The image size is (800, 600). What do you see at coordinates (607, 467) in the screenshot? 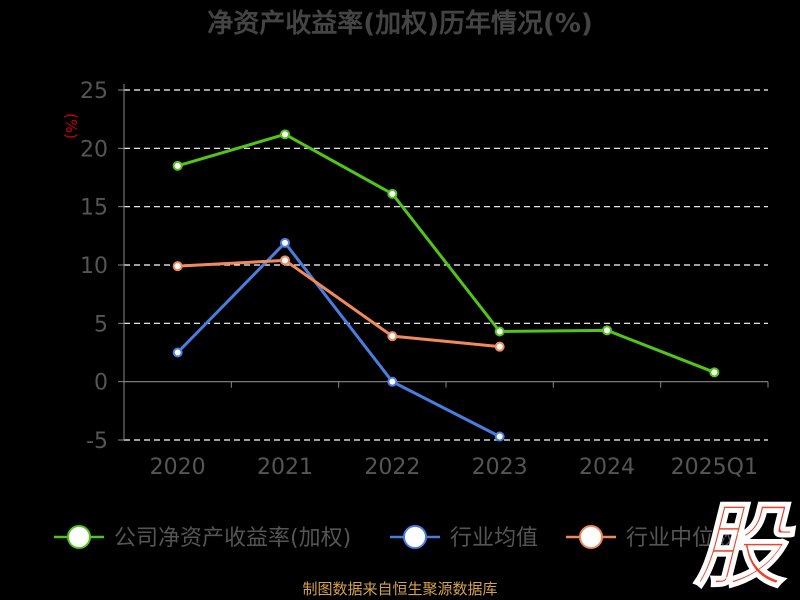
I see `x-tick-label: 2024` at bounding box center [607, 467].